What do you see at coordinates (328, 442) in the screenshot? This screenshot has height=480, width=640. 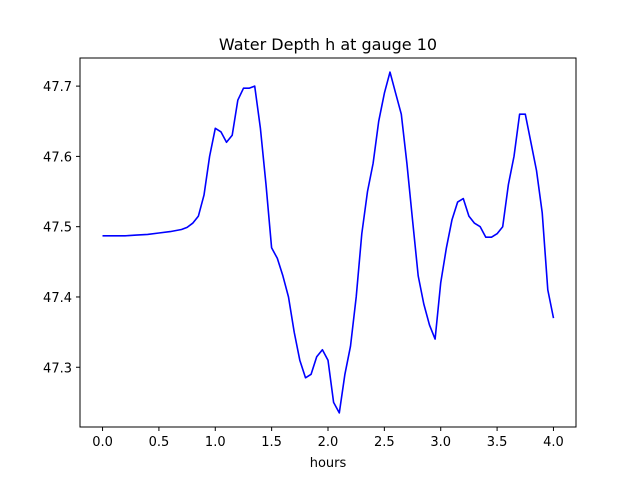 I see `x-tick-label: 2.0` at bounding box center [328, 442].